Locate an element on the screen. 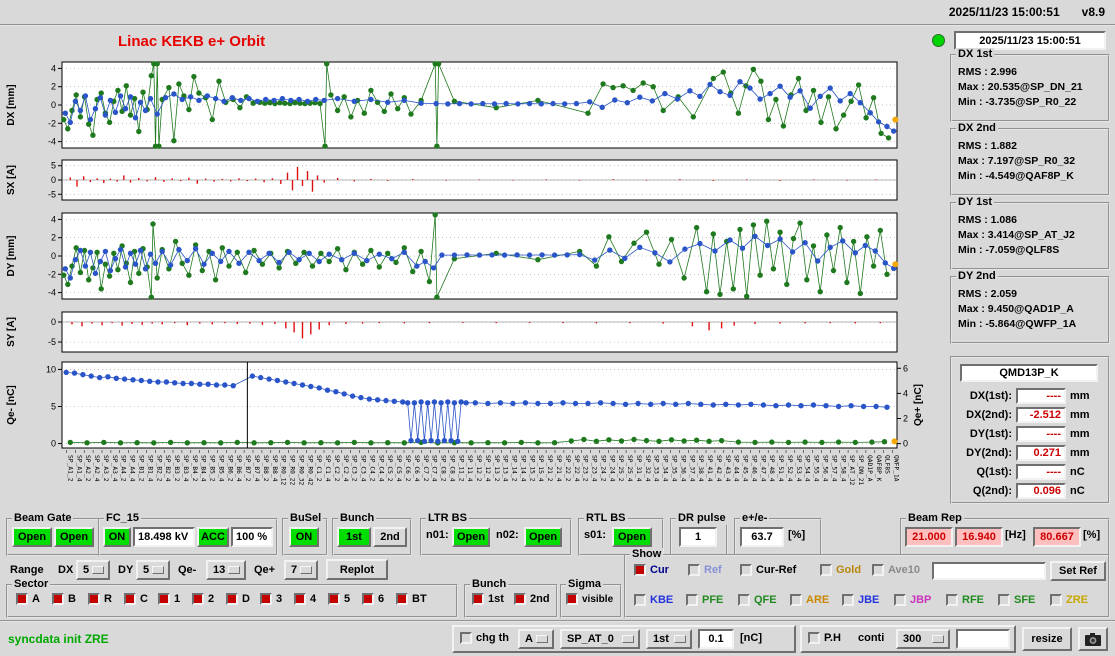 The width and height of the screenshot is (1115, 656). checkbox-rfe: RFE is located at coordinates (965, 600).